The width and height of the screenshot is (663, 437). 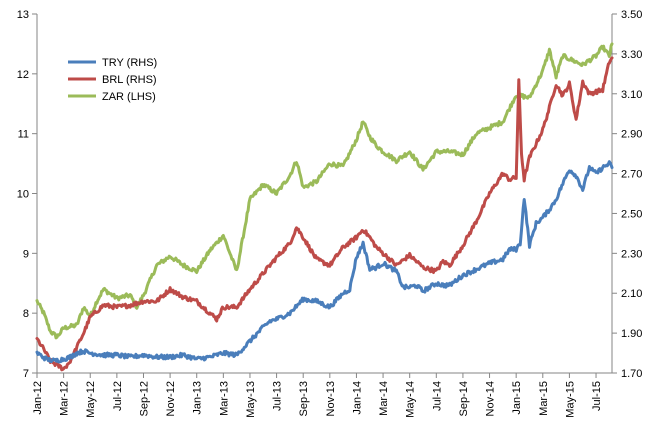 I want to click on x-tick-label: May-12, so click(x=91, y=399).